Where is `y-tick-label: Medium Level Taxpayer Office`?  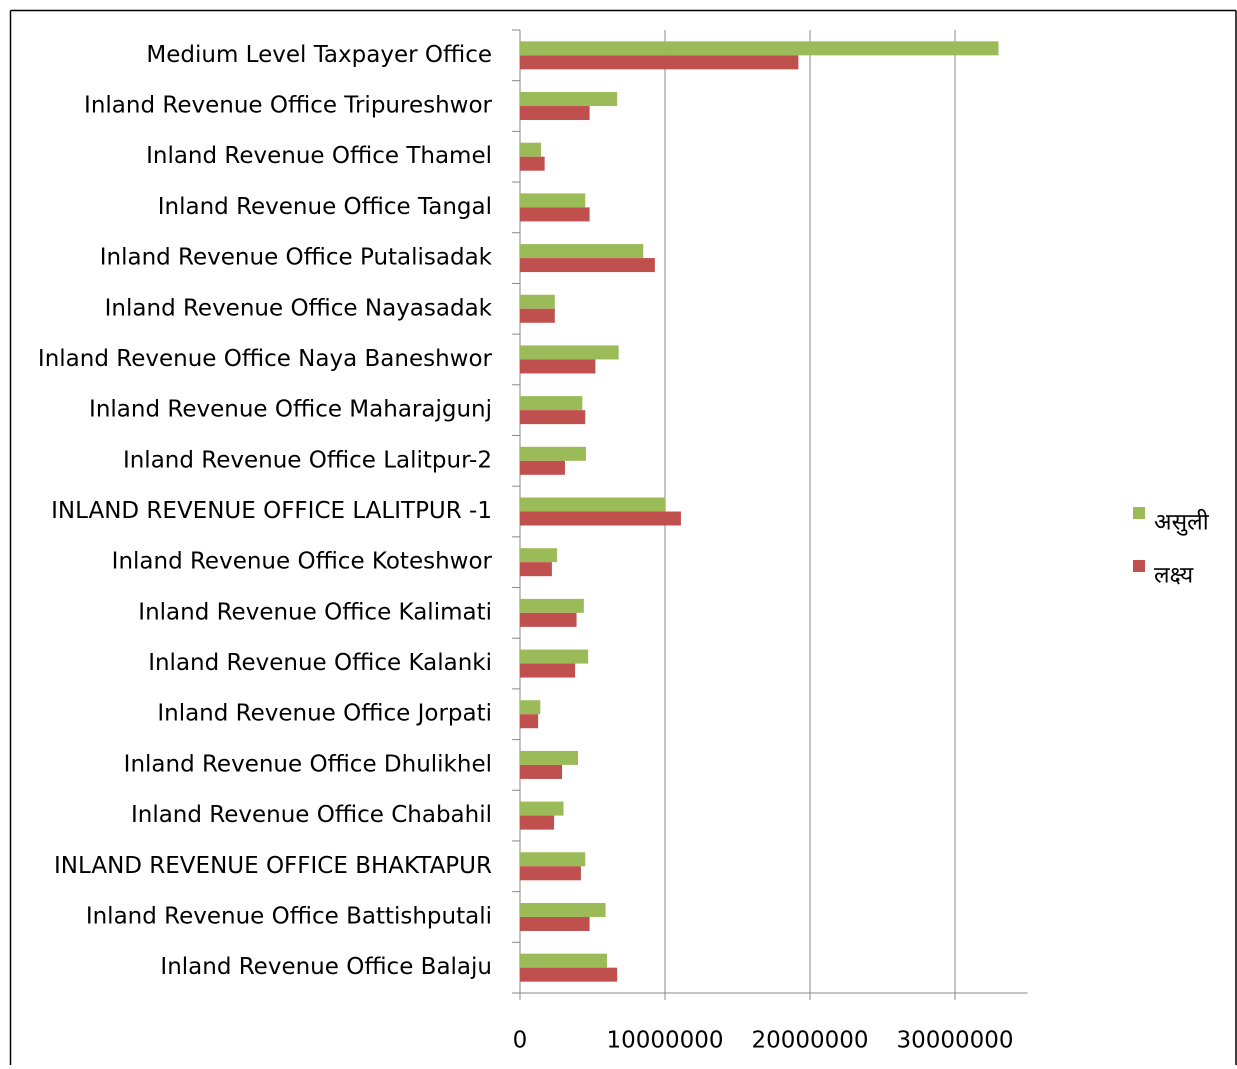 y-tick-label: Medium Level Taxpayer Office is located at coordinates (319, 55).